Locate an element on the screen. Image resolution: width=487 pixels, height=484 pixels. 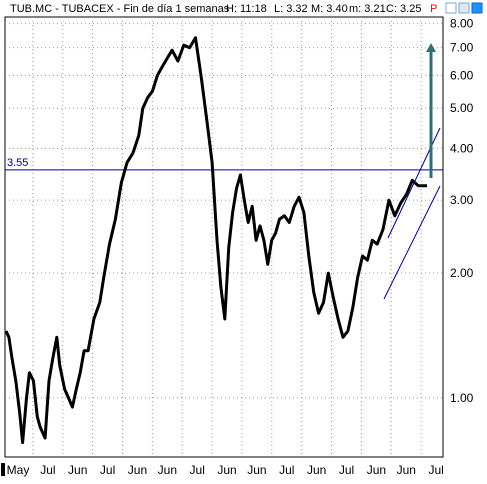
chart-title: TUB.MC - TUBACEX - Fin de día 1 semanas is located at coordinates (120, 9).